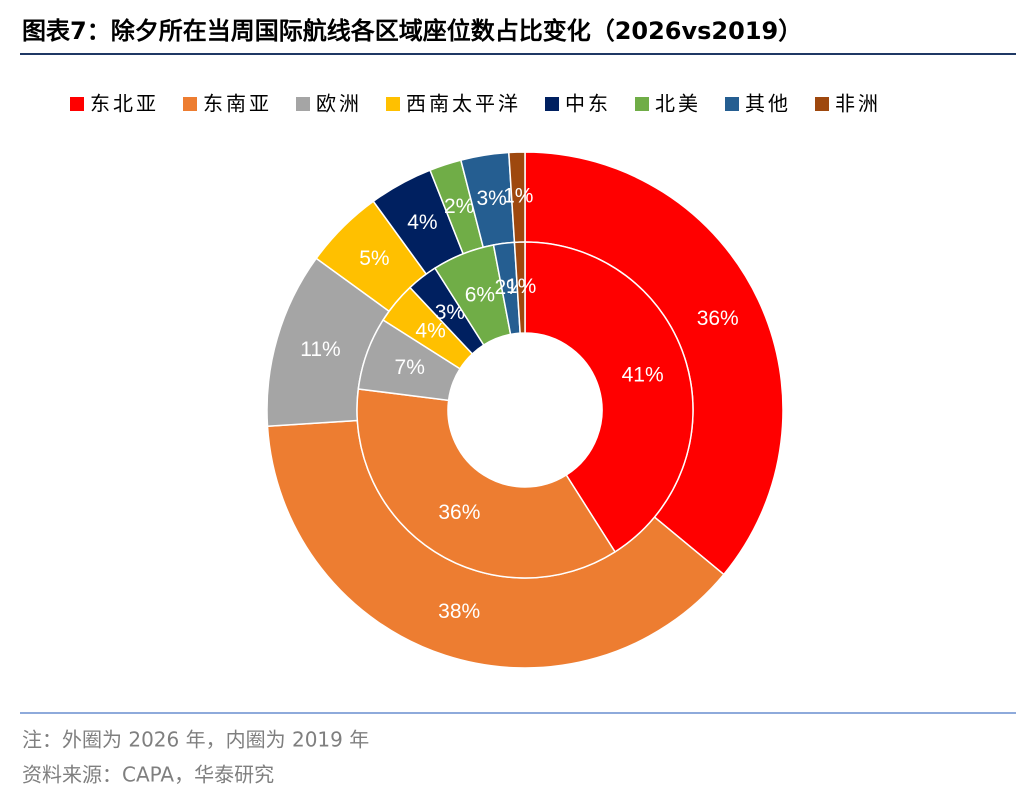 The height and width of the screenshot is (804, 1036). What do you see at coordinates (768, 104) in the screenshot?
I see `legend-label: 其他` at bounding box center [768, 104].